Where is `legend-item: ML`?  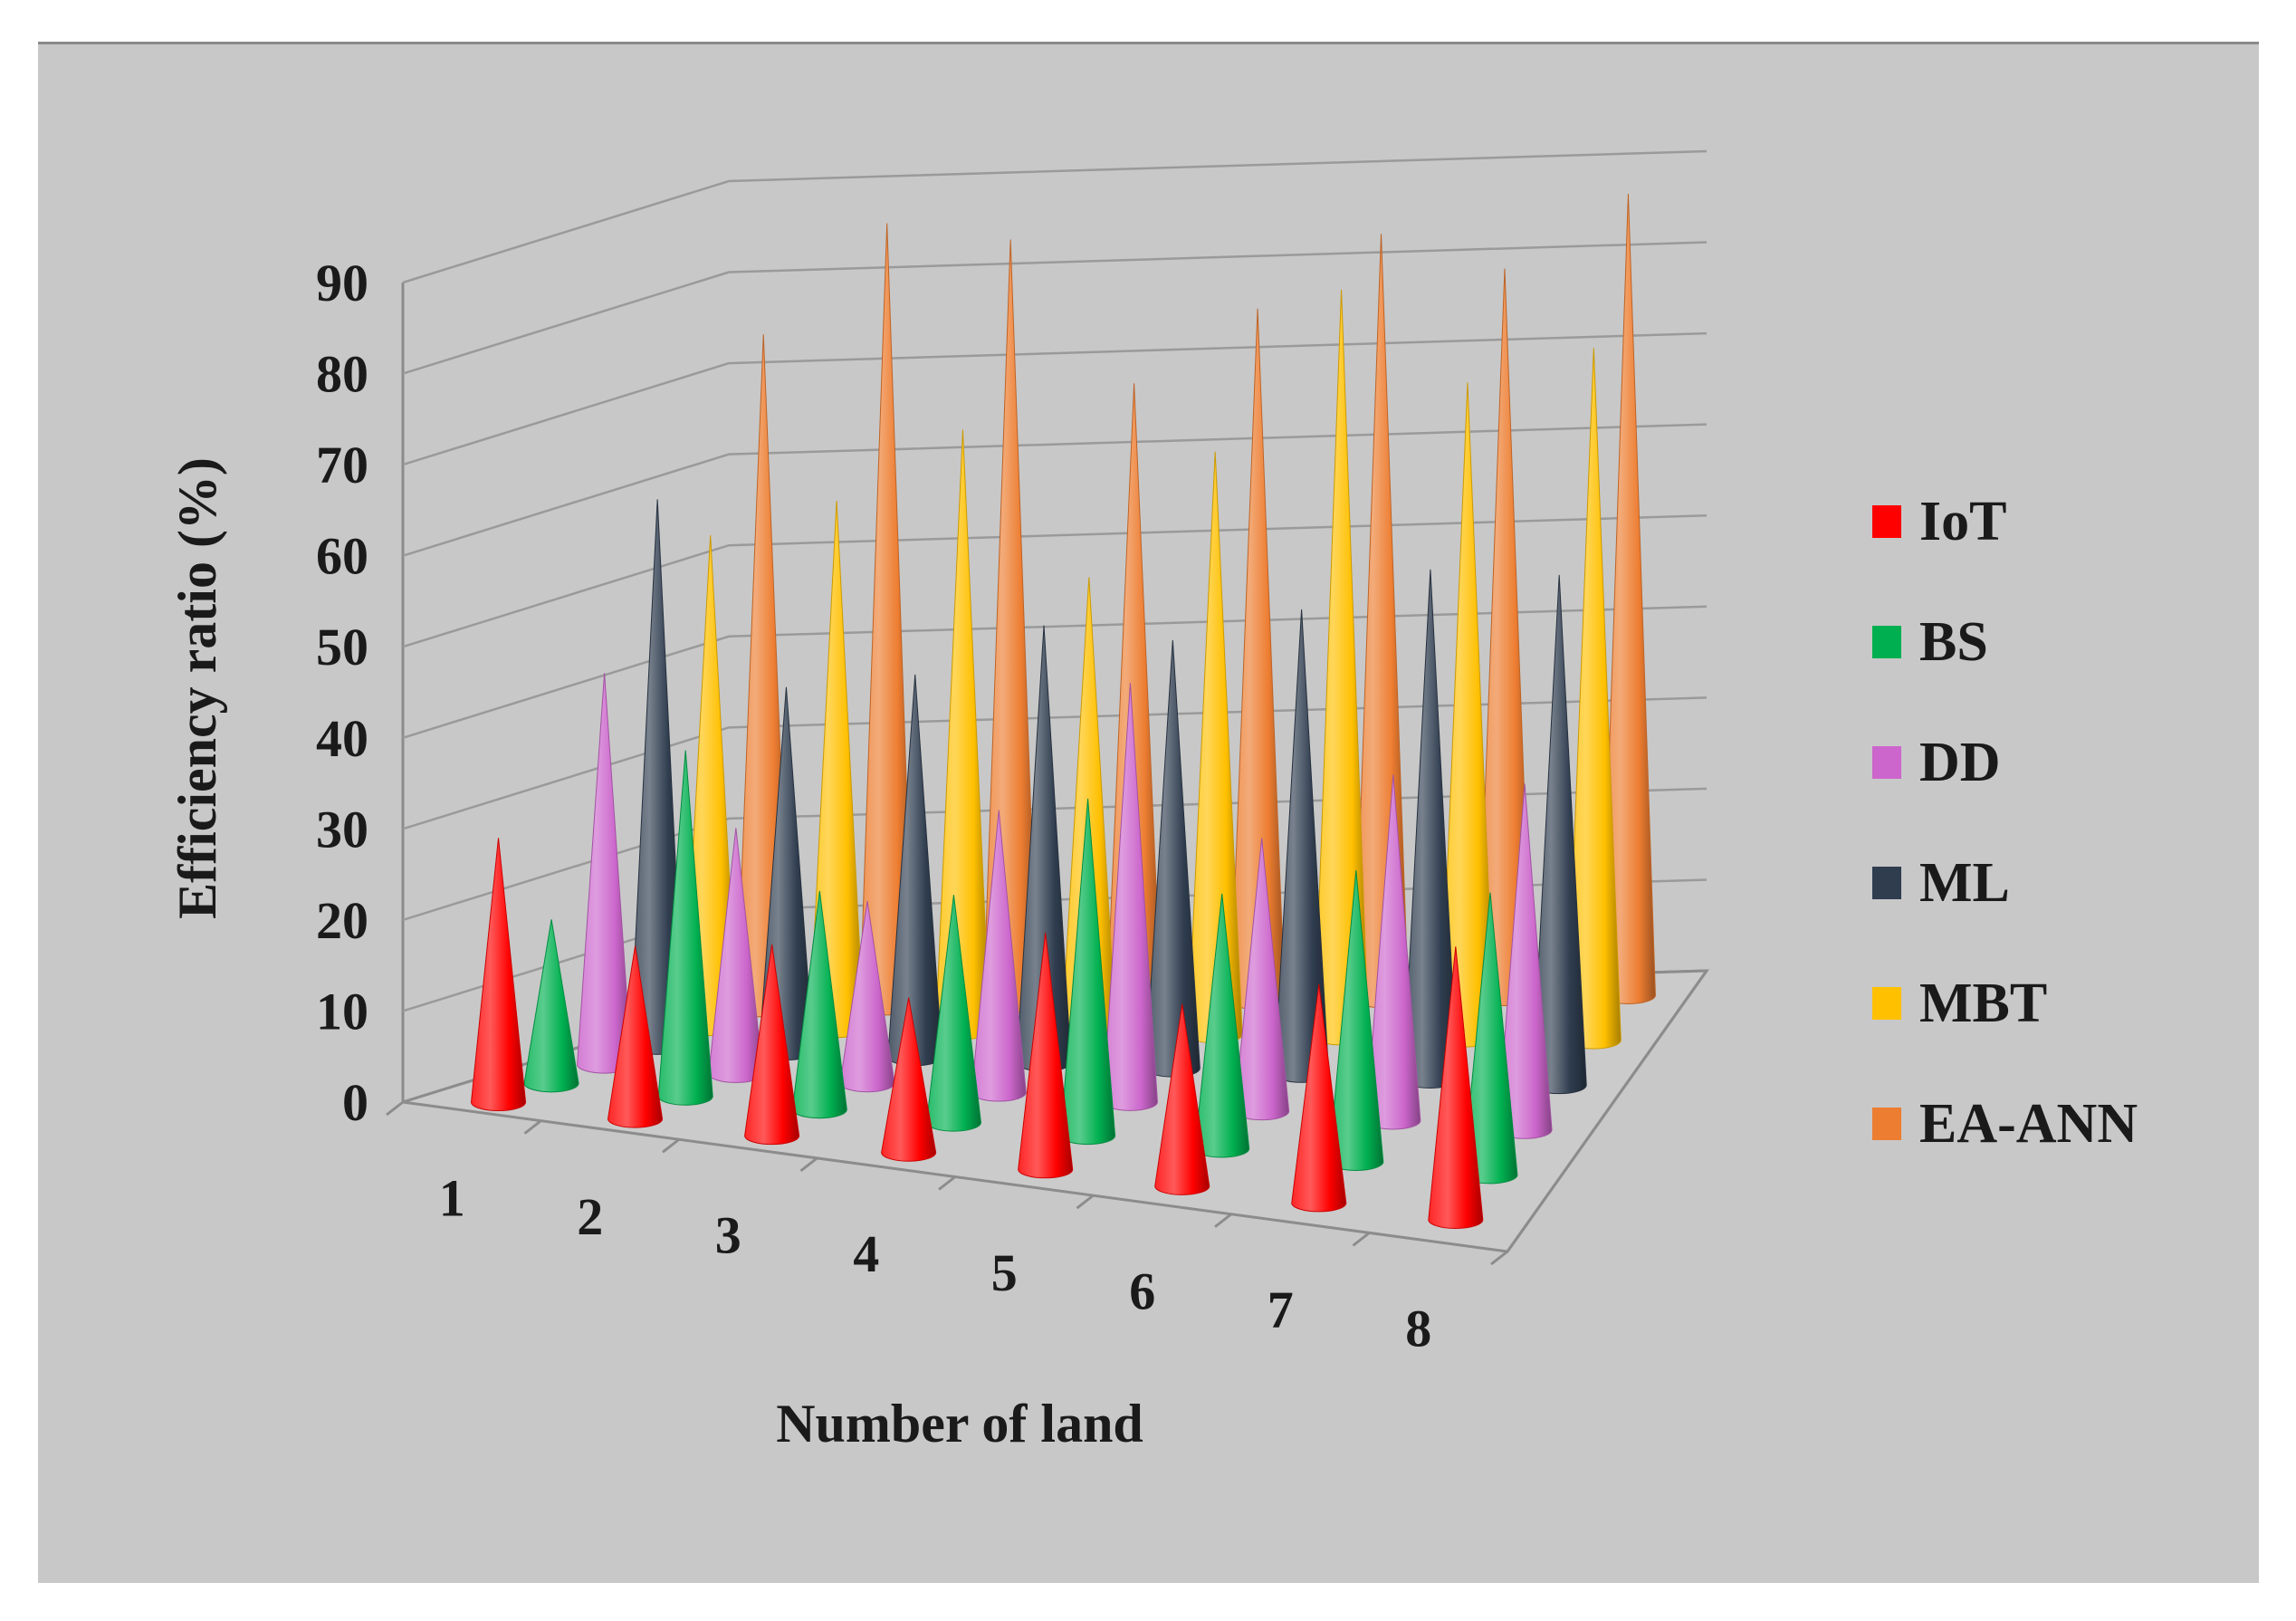
legend-item: ML is located at coordinates (1941, 883).